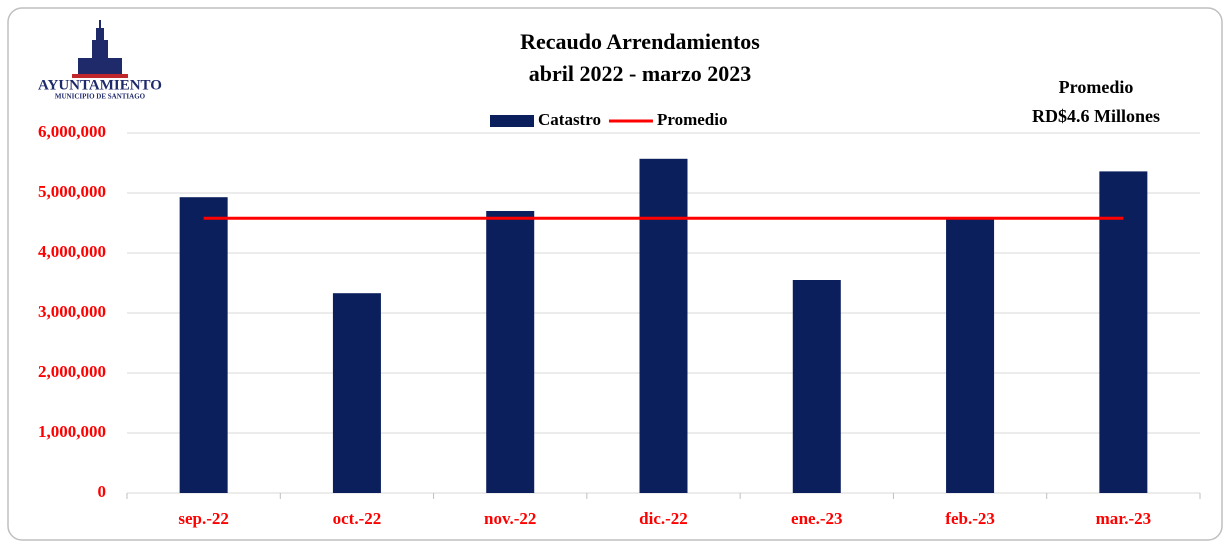  What do you see at coordinates (100, 97) in the screenshot?
I see `logo-subtitle: MUNICIPIO DE SANTIAGO` at bounding box center [100, 97].